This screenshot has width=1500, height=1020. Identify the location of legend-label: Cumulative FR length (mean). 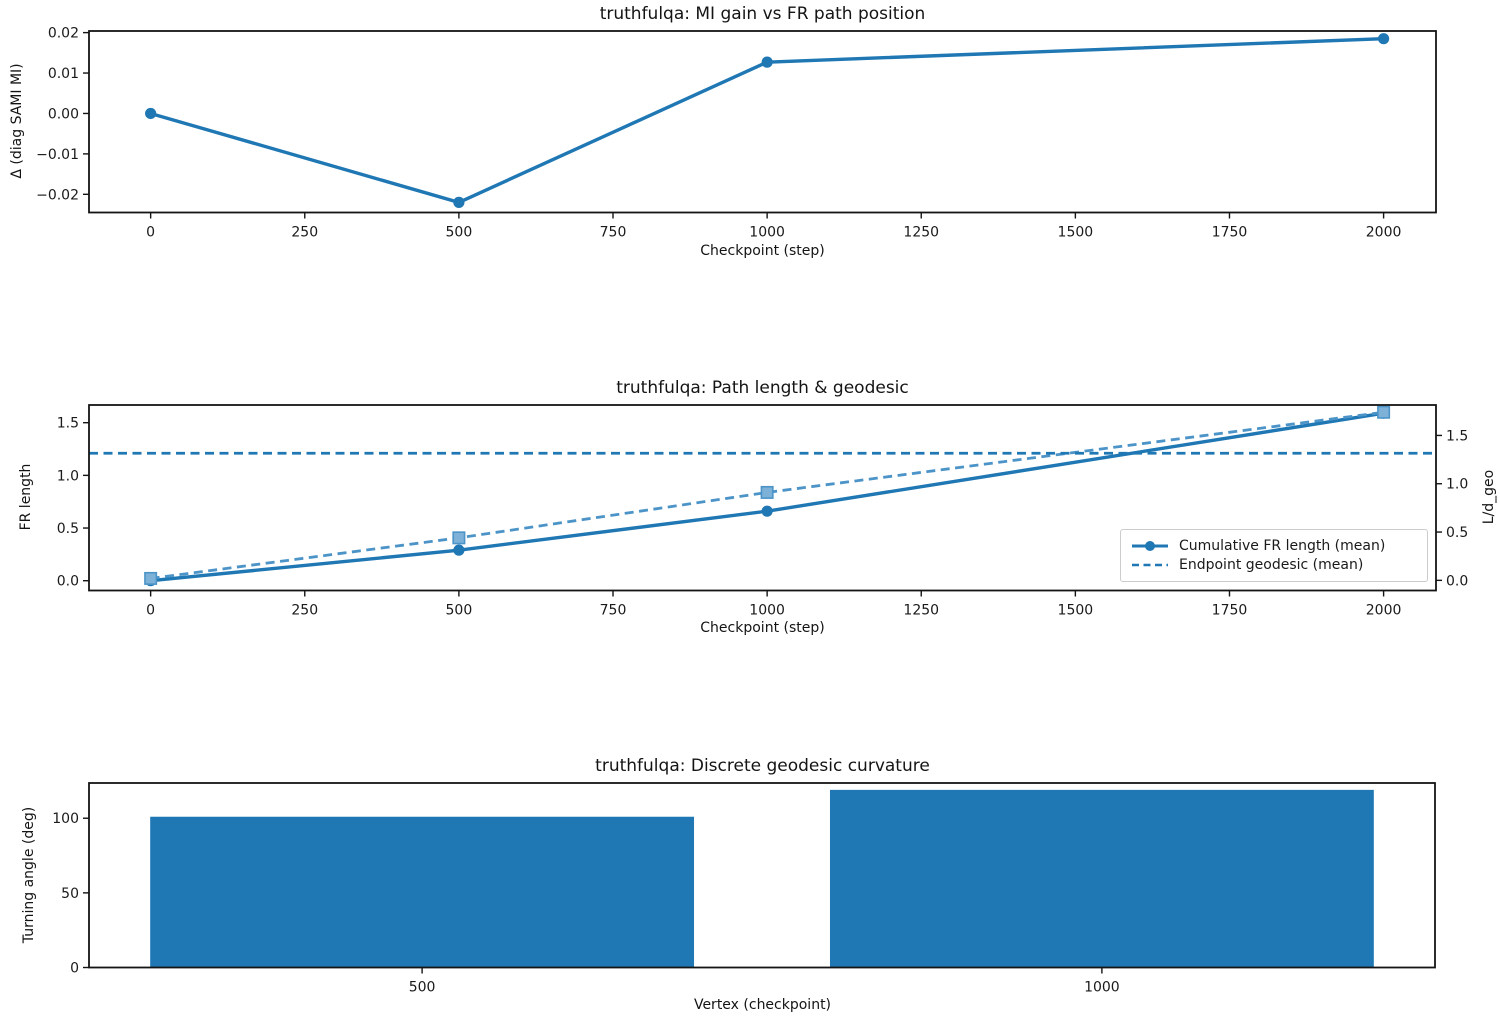
(1282, 546).